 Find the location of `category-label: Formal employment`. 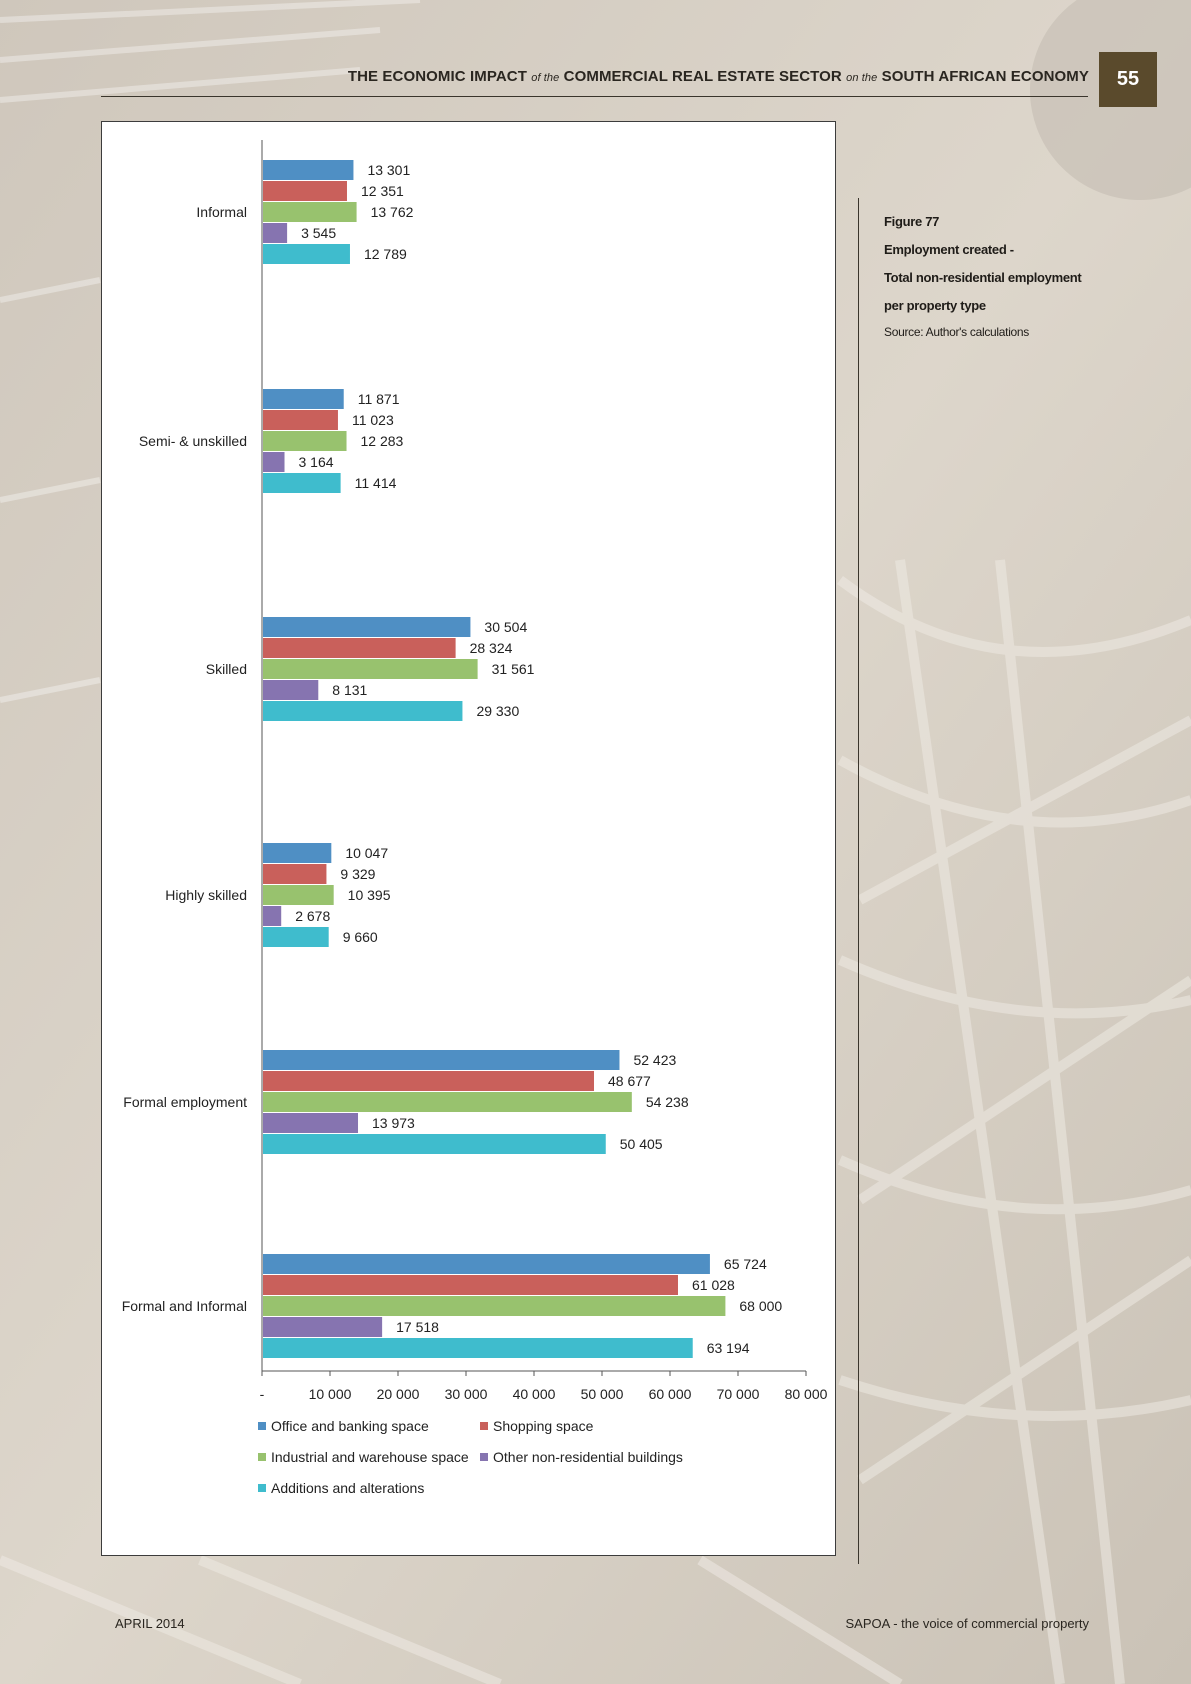

category-label: Formal employment is located at coordinates (185, 1102).